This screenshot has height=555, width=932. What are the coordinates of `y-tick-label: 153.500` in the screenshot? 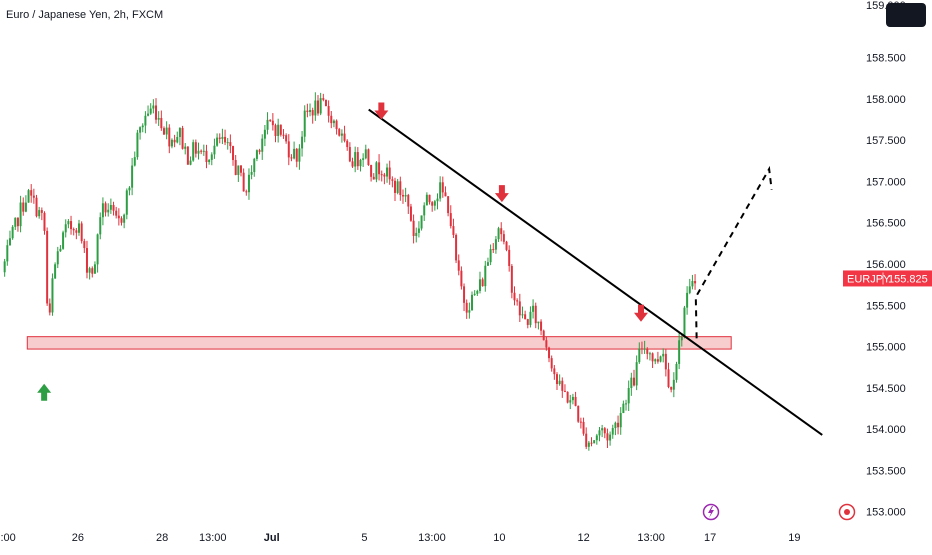 It's located at (886, 471).